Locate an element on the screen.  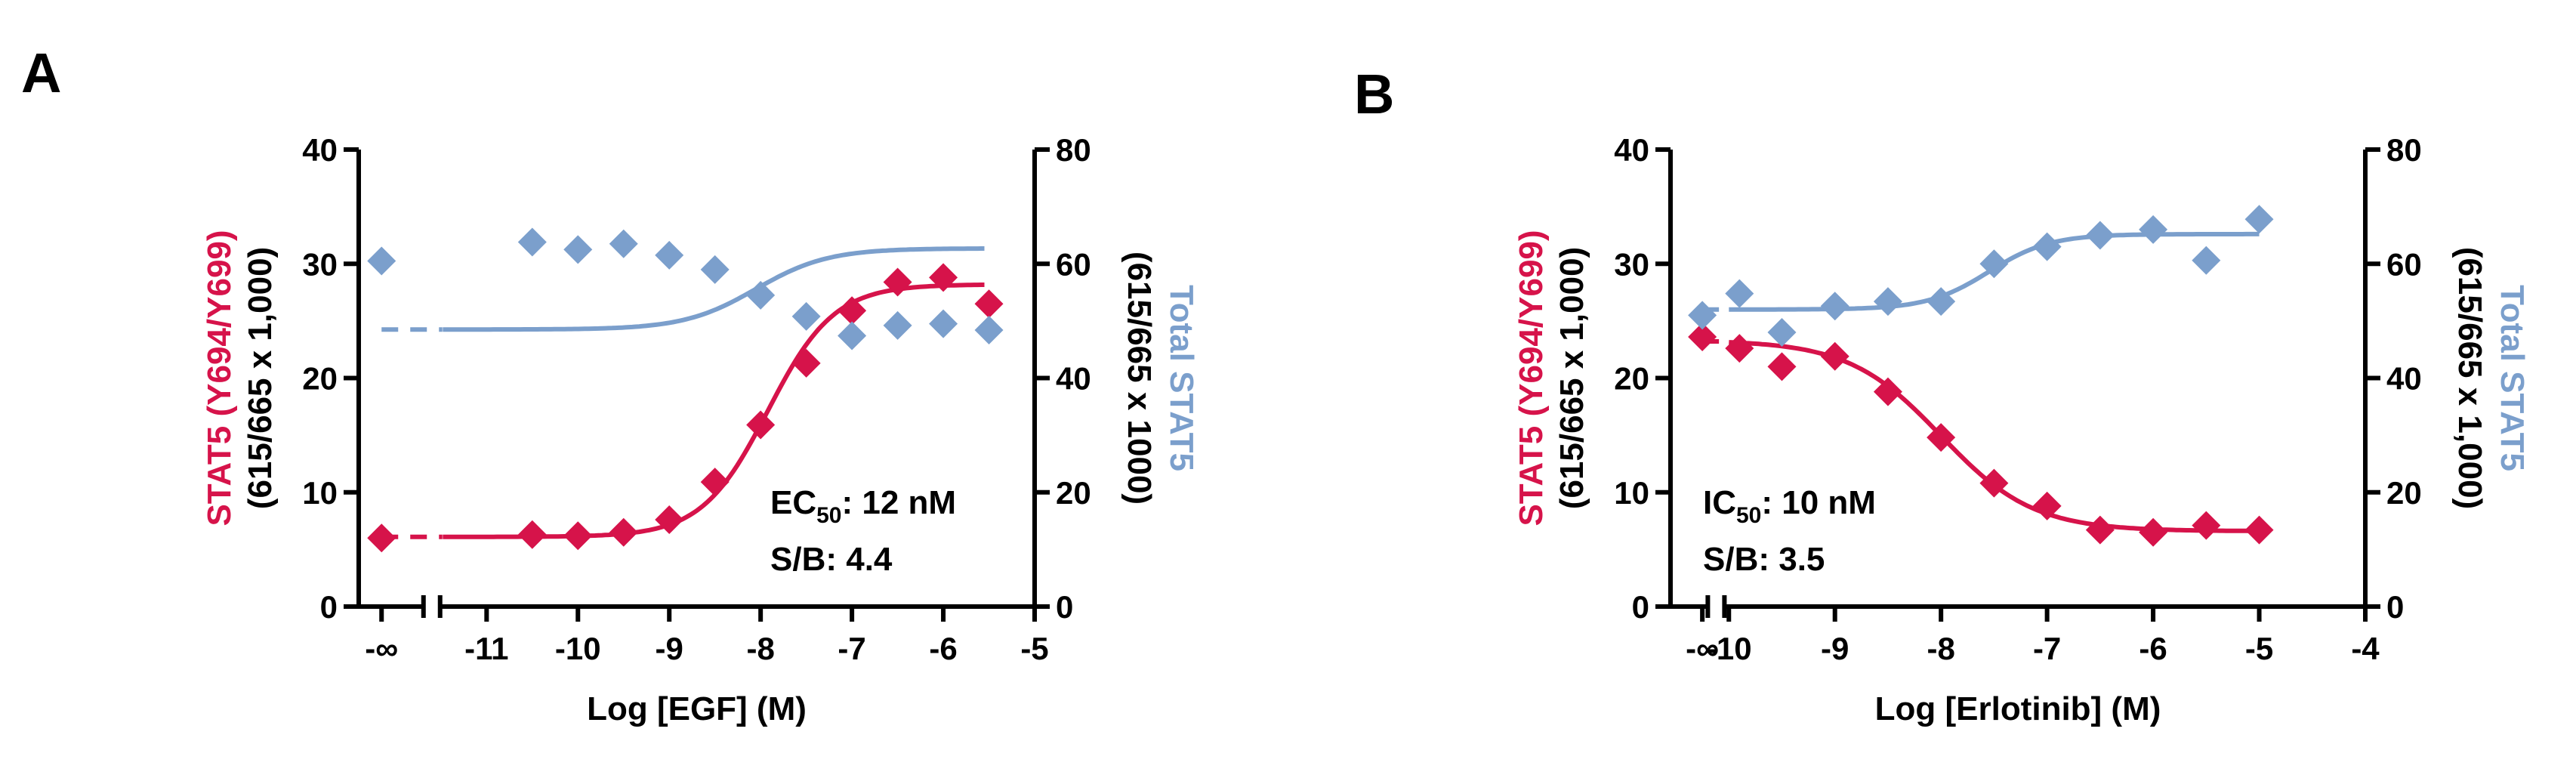
x-axis-title: Log [EGF] (M) is located at coordinates (697, 709).